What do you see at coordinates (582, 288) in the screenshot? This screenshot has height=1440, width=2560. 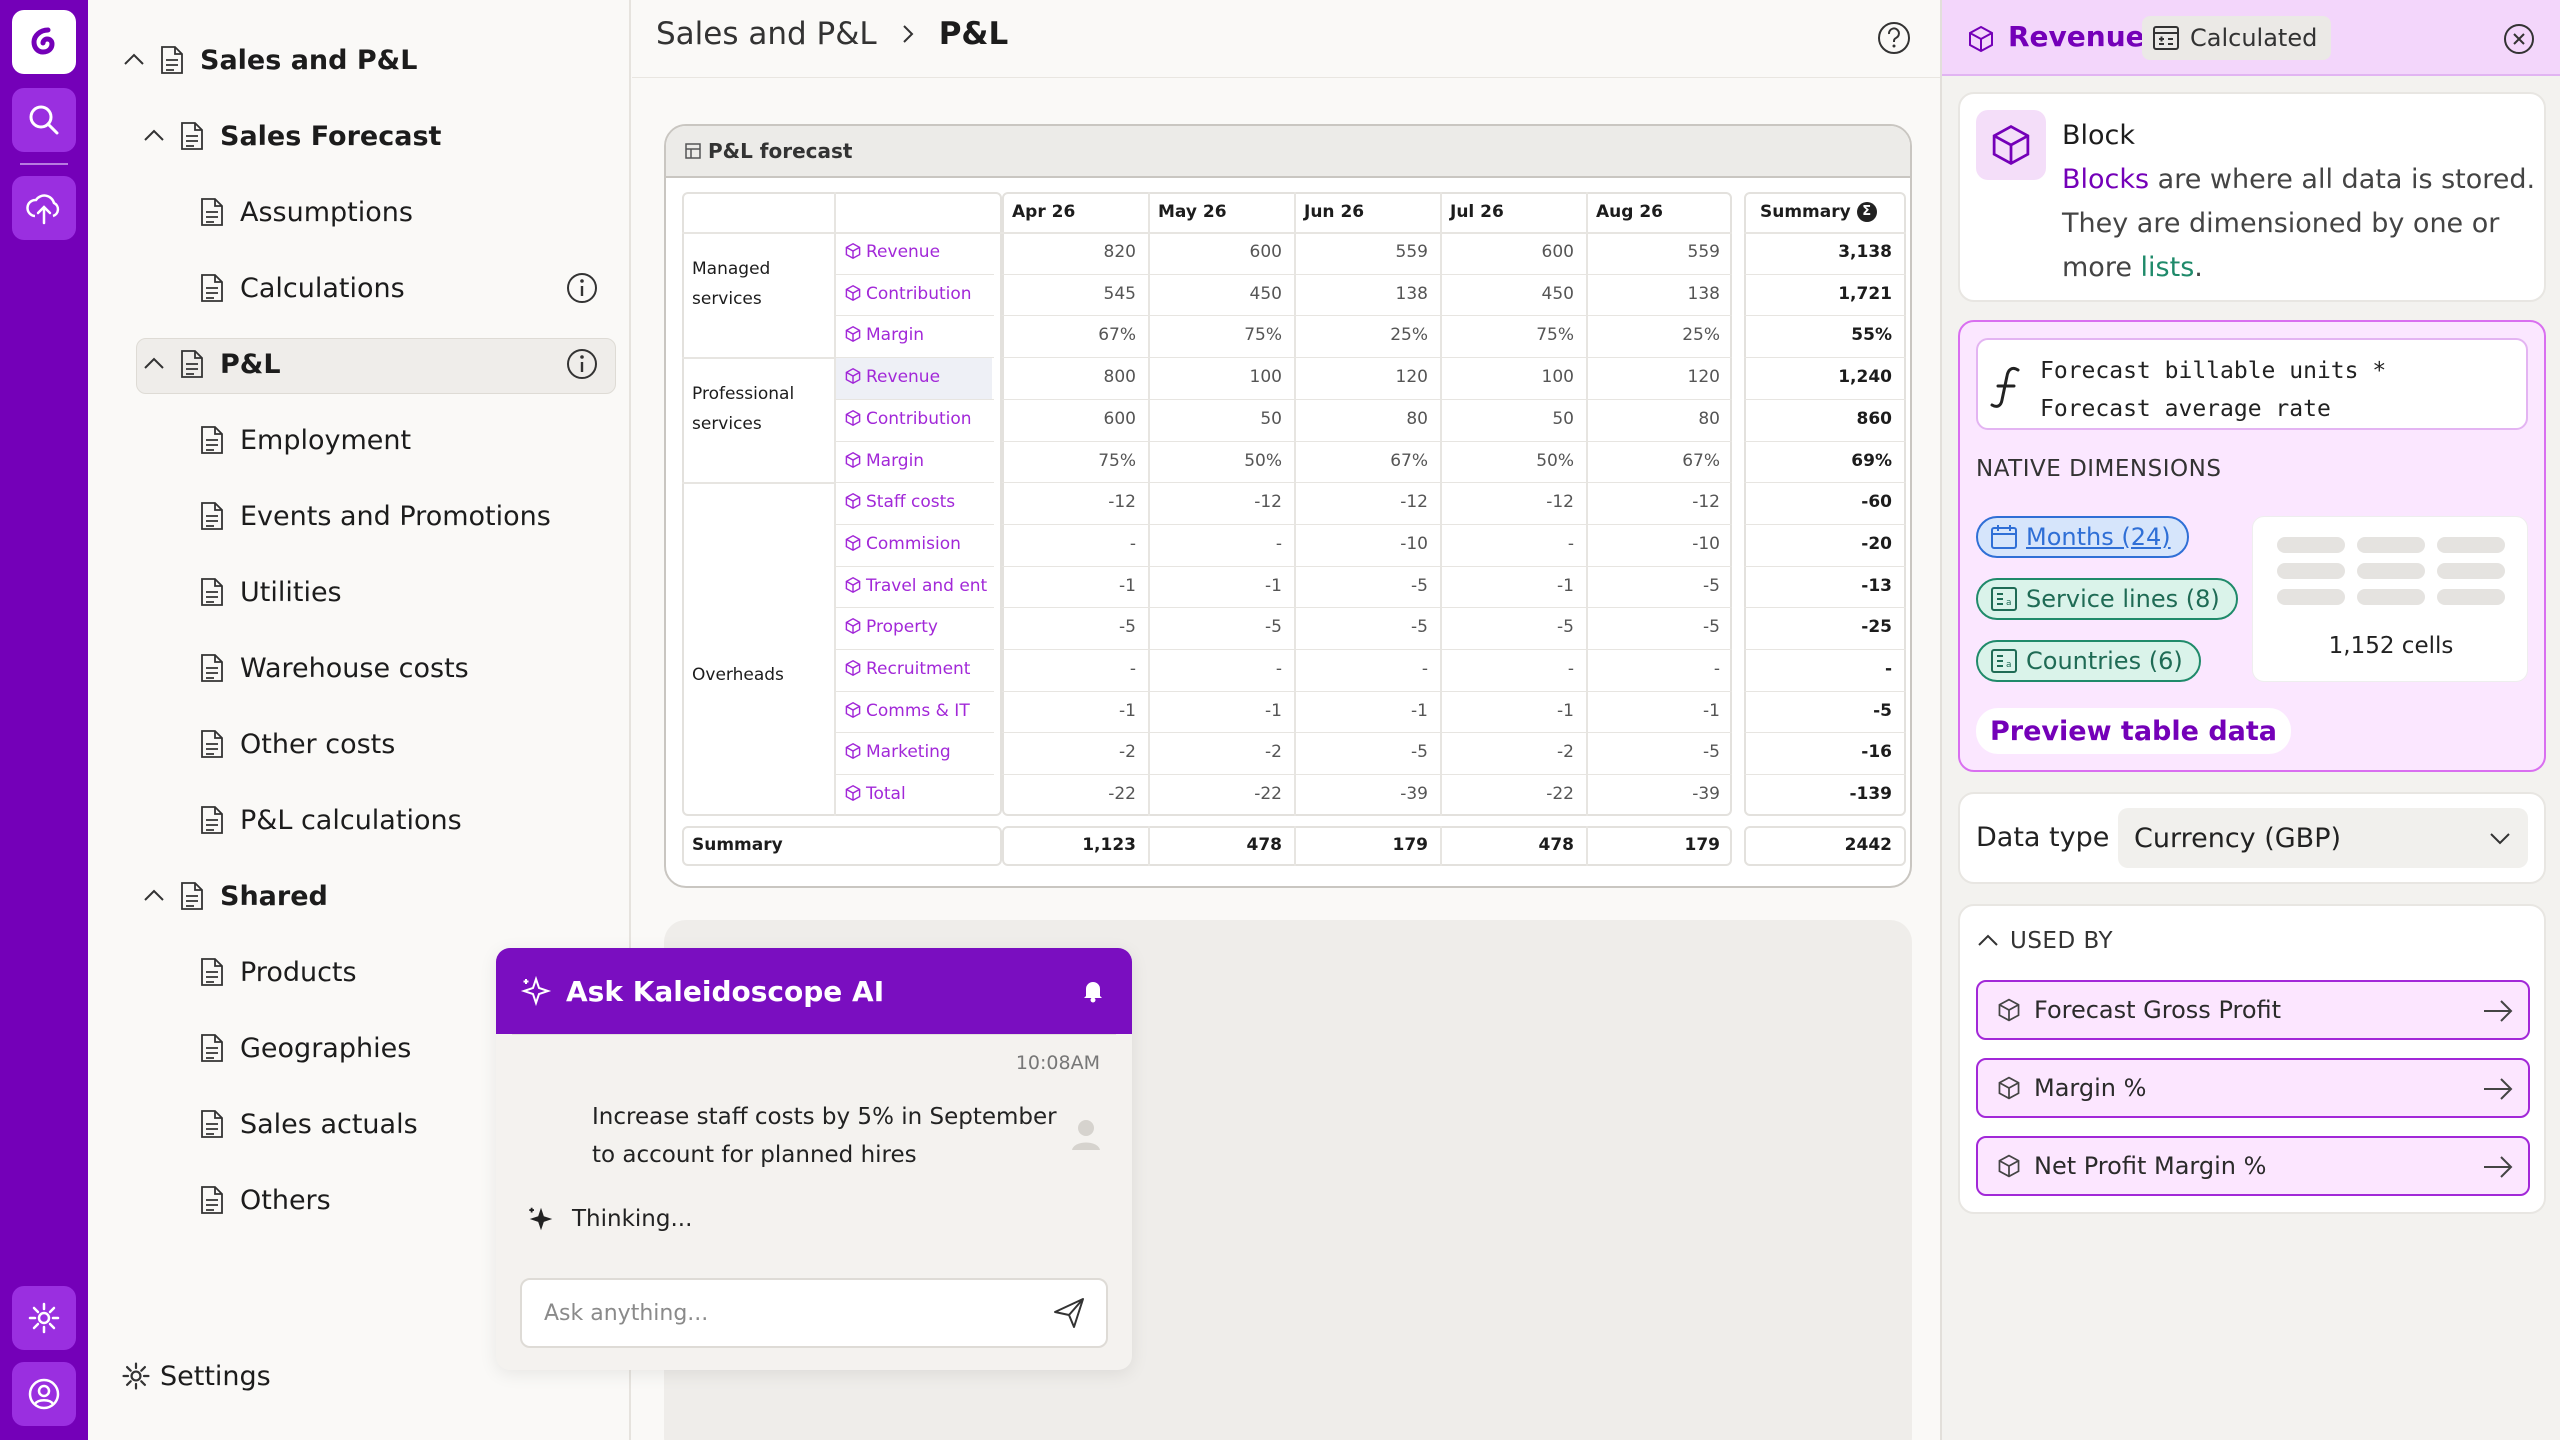 I see `info-button` at bounding box center [582, 288].